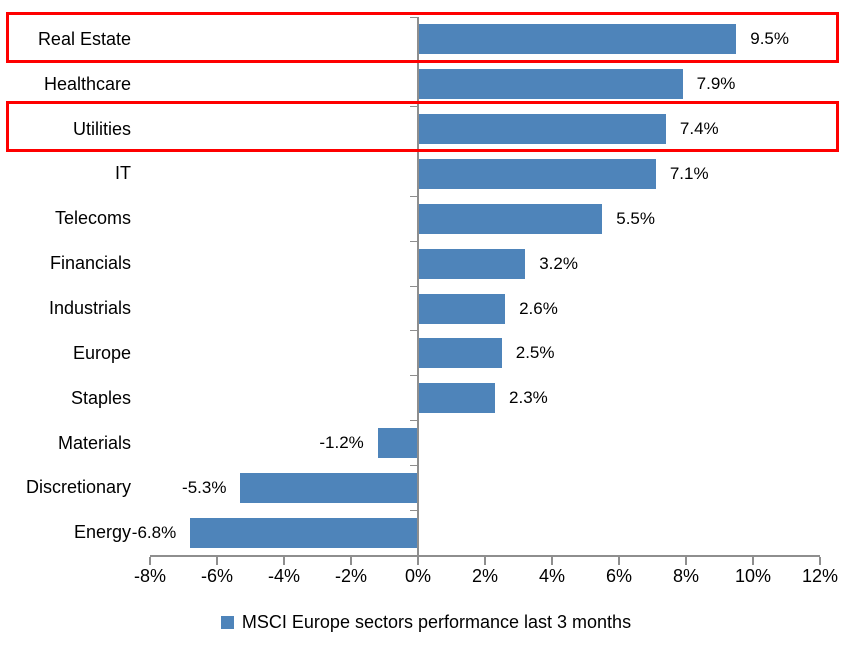 The width and height of the screenshot is (852, 651). What do you see at coordinates (304, 532) in the screenshot?
I see `bar-energy` at bounding box center [304, 532].